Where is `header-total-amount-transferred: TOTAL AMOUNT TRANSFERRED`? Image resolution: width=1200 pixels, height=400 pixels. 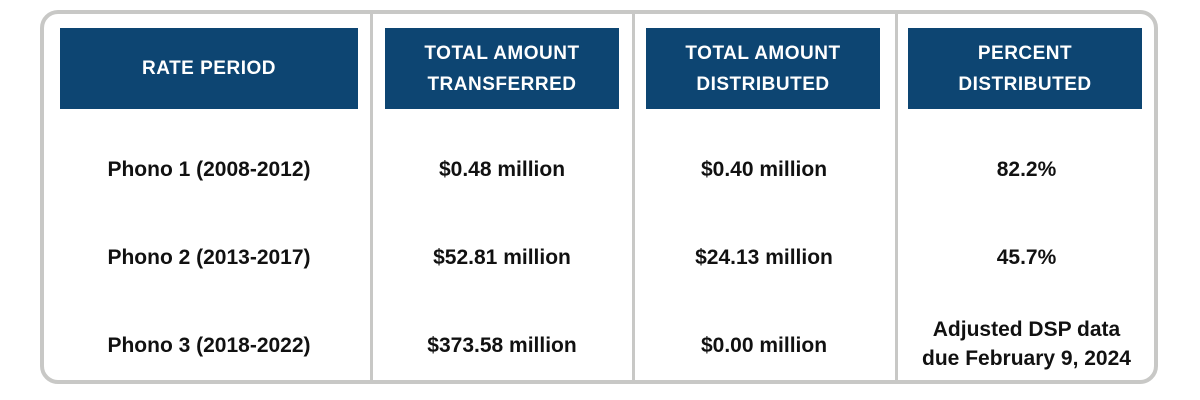 header-total-amount-transferred: TOTAL AMOUNT TRANSFERRED is located at coordinates (502, 68).